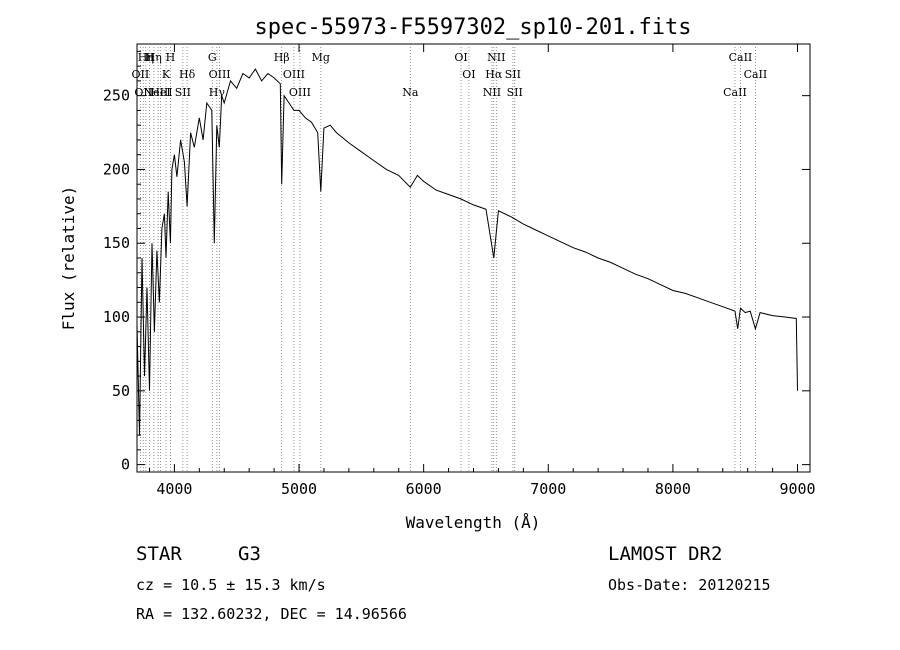 The width and height of the screenshot is (900, 650). Describe the element at coordinates (231, 585) in the screenshot. I see `redshift: cz = 10.5 ± 15.3 km/s` at that location.